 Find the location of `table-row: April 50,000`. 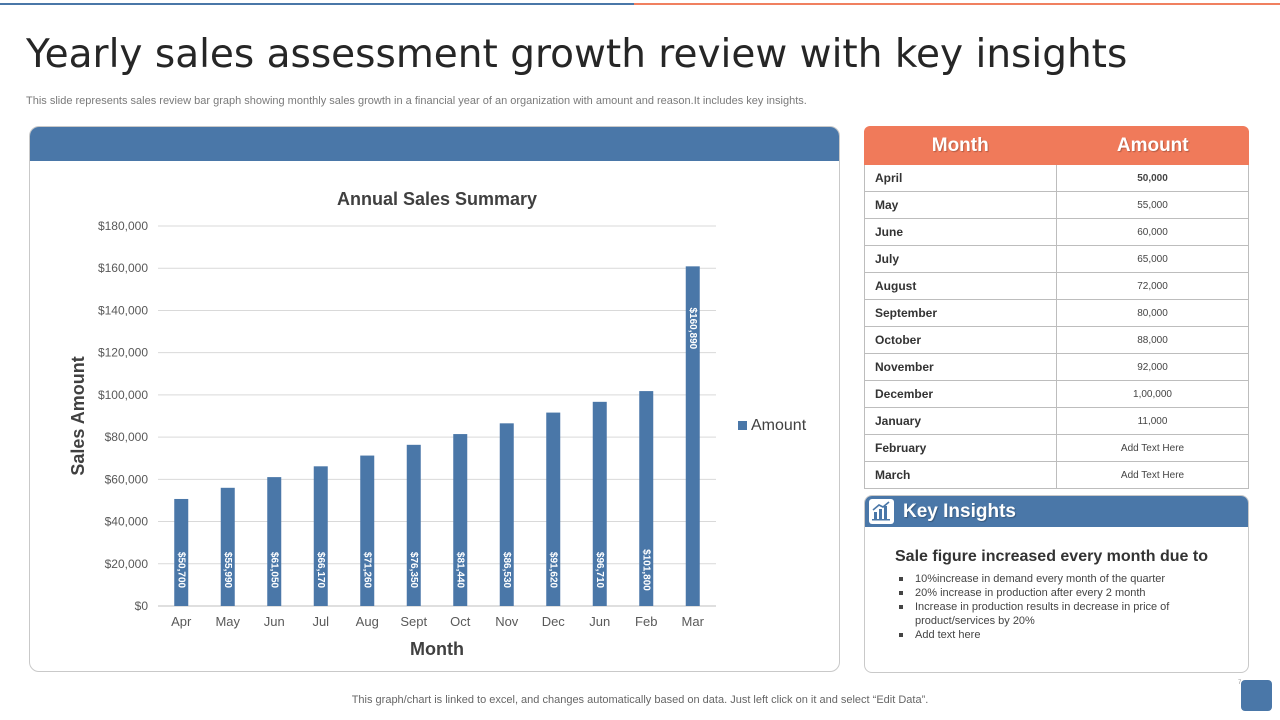

table-row: April 50,000 is located at coordinates (1056, 178).